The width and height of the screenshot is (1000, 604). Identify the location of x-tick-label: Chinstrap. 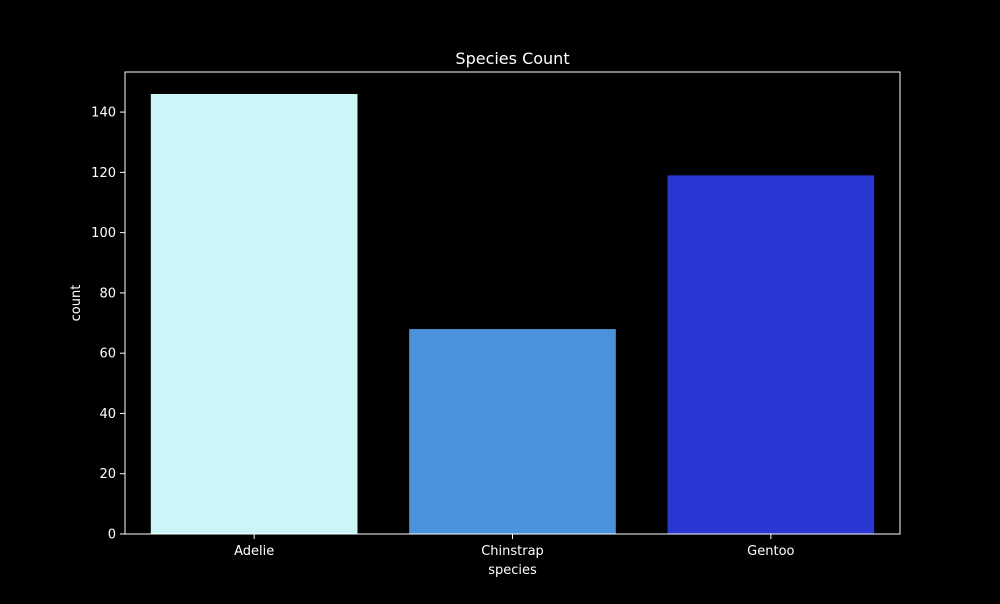
(512, 551).